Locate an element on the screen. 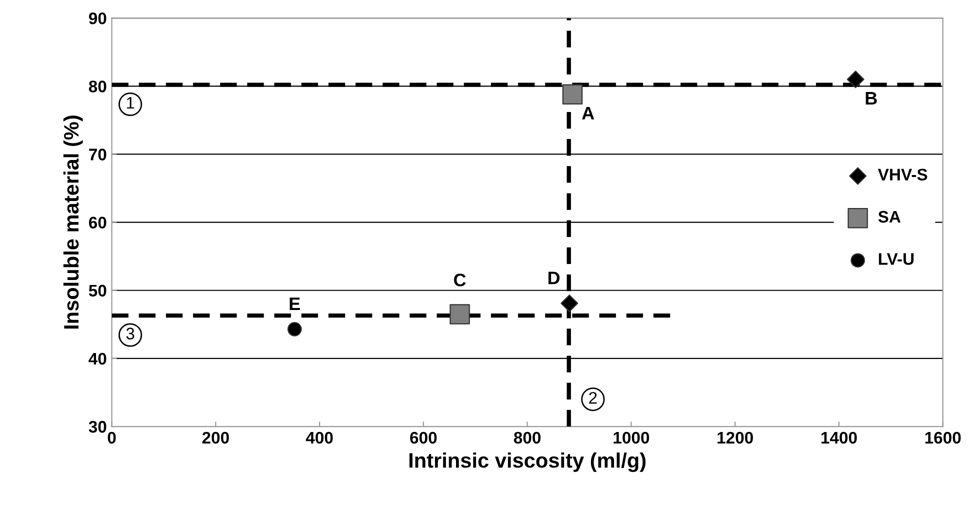  annotation: A is located at coordinates (588, 113).